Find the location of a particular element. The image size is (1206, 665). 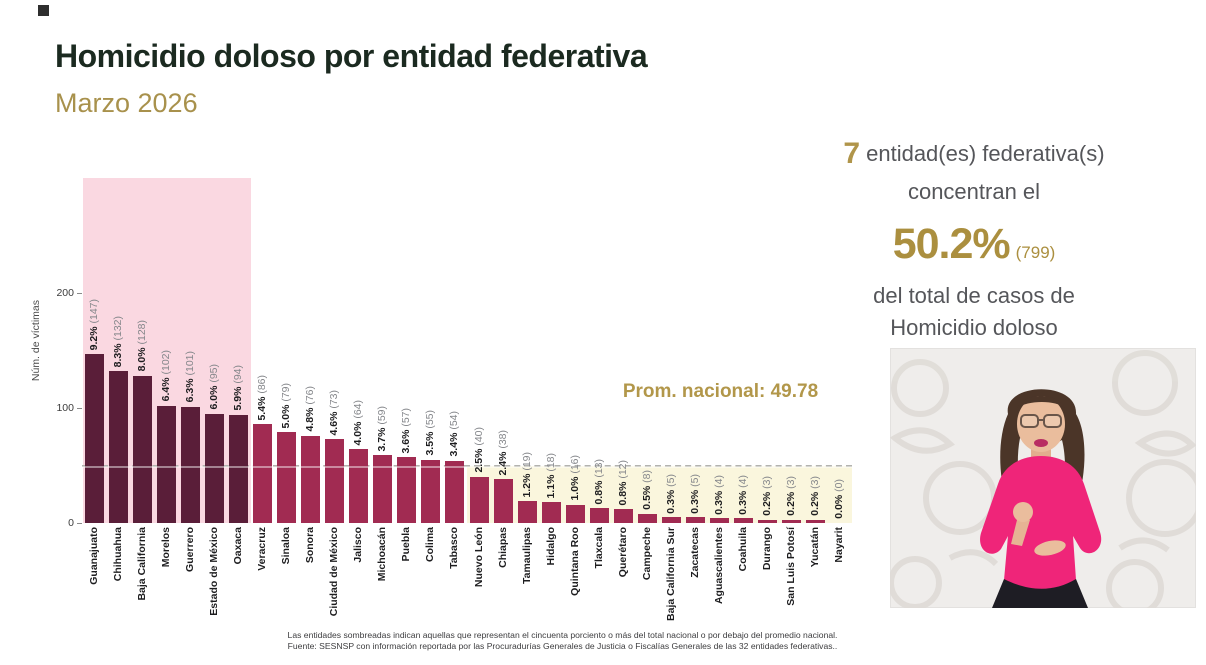

bar-value-label: 1.2% (19) is located at coordinates (526, 474).